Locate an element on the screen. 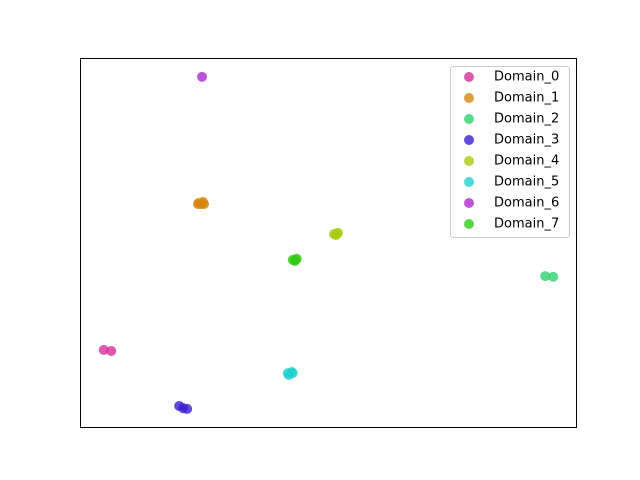  legend-label: Domain_6 is located at coordinates (526, 203).